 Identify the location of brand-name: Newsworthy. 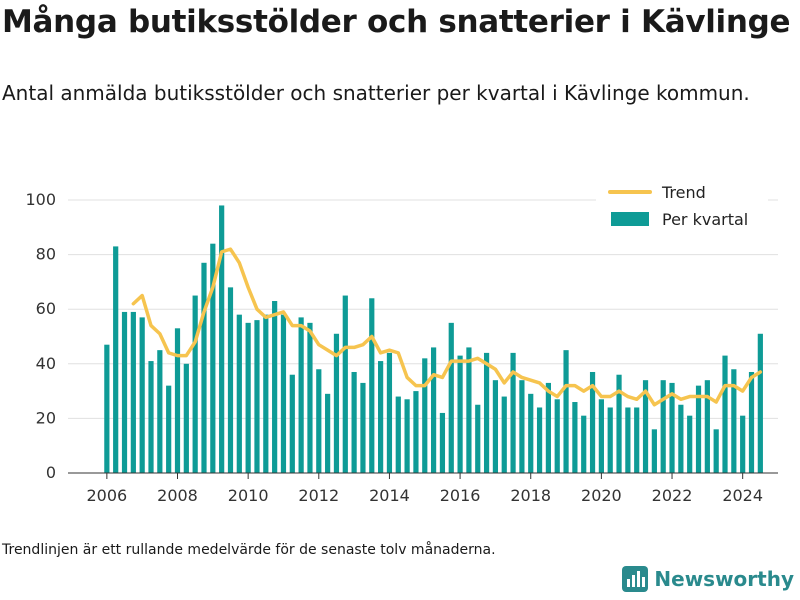
(724, 579).